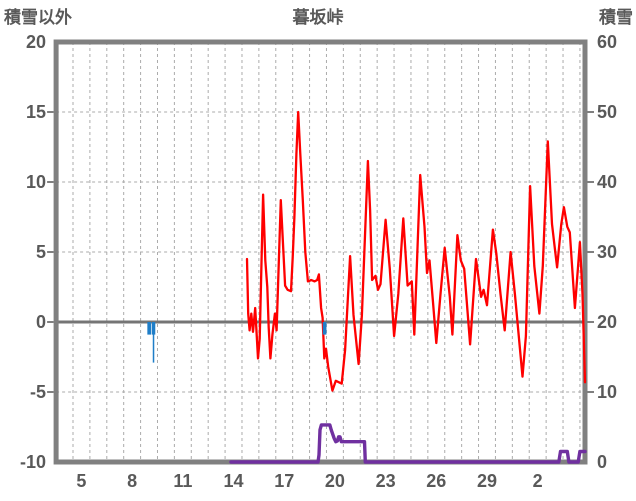  What do you see at coordinates (318, 17) in the screenshot?
I see `chart-title: 暮坂峠` at bounding box center [318, 17].